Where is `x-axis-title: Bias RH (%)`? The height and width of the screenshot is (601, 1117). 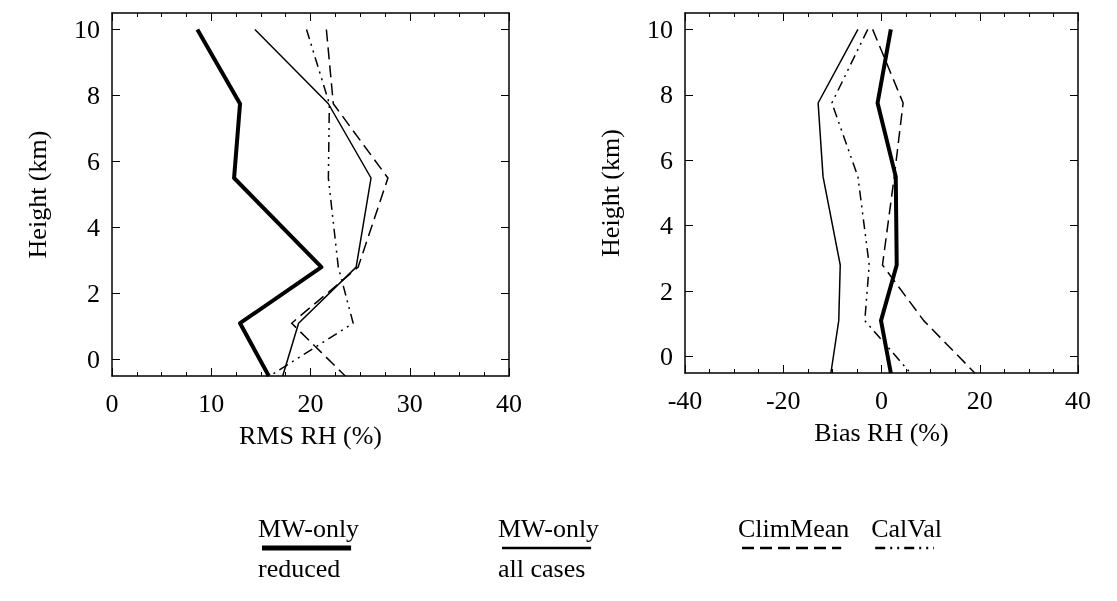
x-axis-title: Bias RH (%) is located at coordinates (881, 432).